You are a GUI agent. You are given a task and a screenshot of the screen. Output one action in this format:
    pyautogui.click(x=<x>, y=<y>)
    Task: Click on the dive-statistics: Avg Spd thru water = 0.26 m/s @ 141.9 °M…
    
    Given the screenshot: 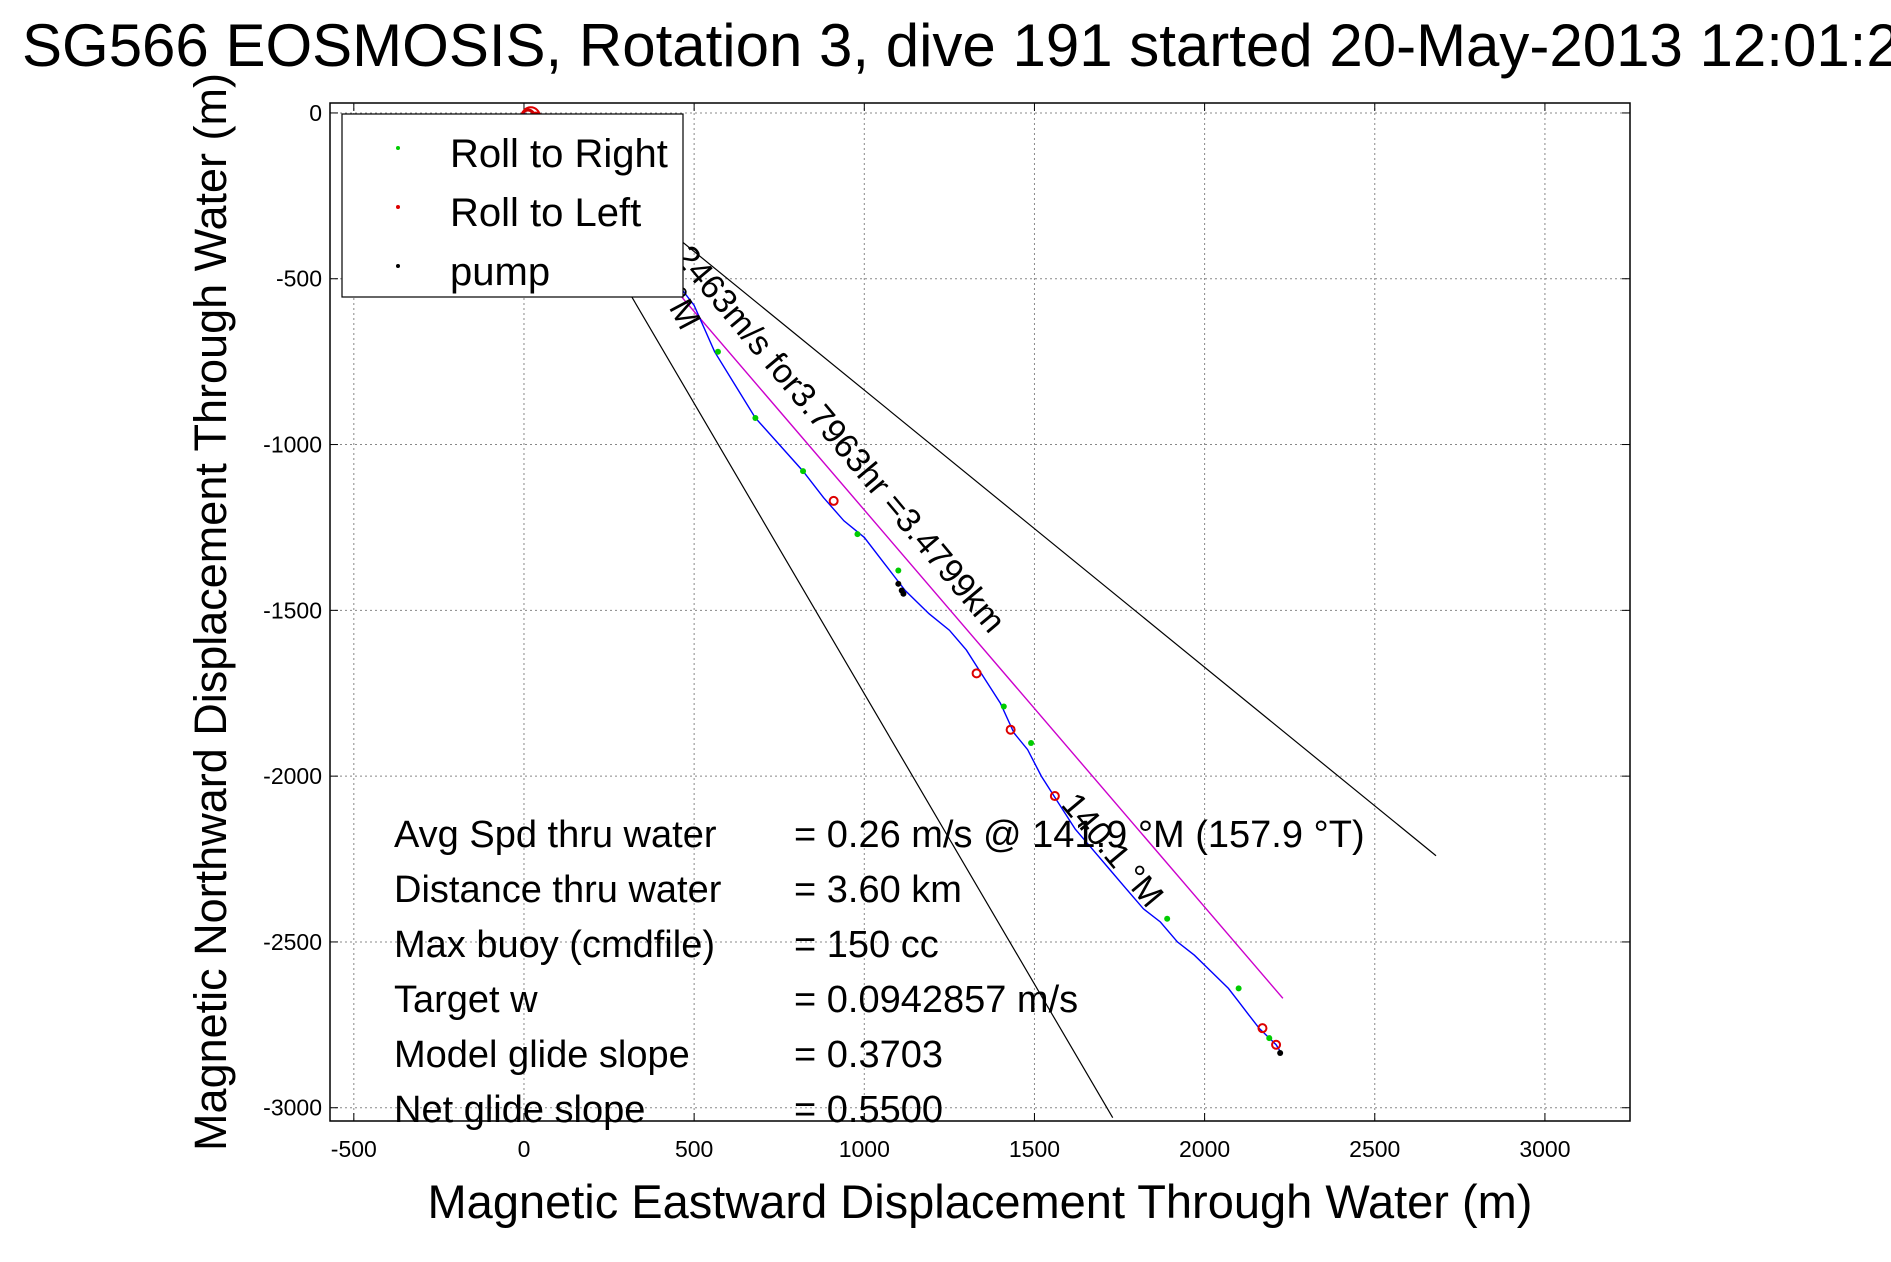 What is the action you would take?
    pyautogui.click(x=879, y=972)
    